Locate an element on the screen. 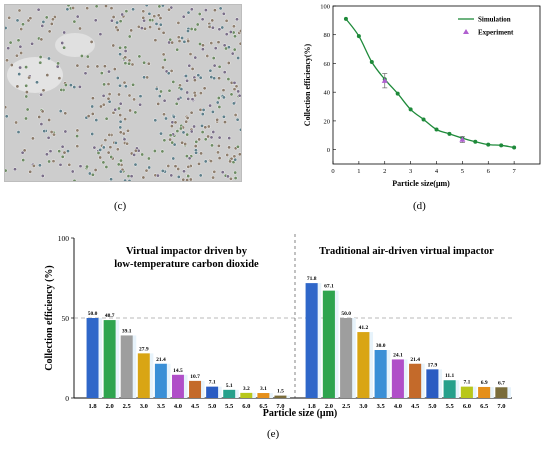 This screenshot has width=550, height=454. bar-value-label: 67.1 is located at coordinates (329, 287).